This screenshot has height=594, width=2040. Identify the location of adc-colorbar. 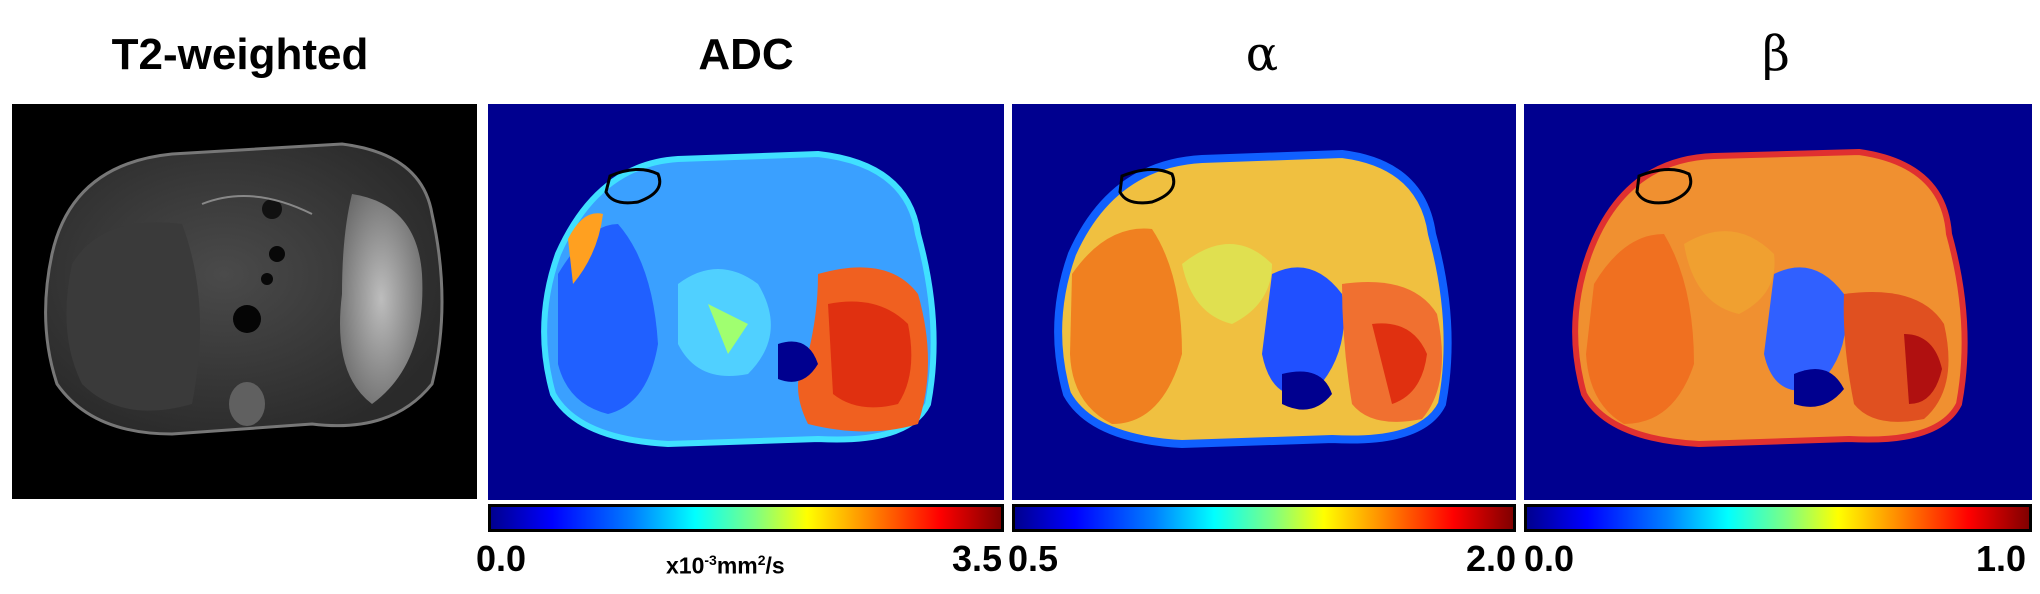
(746, 518).